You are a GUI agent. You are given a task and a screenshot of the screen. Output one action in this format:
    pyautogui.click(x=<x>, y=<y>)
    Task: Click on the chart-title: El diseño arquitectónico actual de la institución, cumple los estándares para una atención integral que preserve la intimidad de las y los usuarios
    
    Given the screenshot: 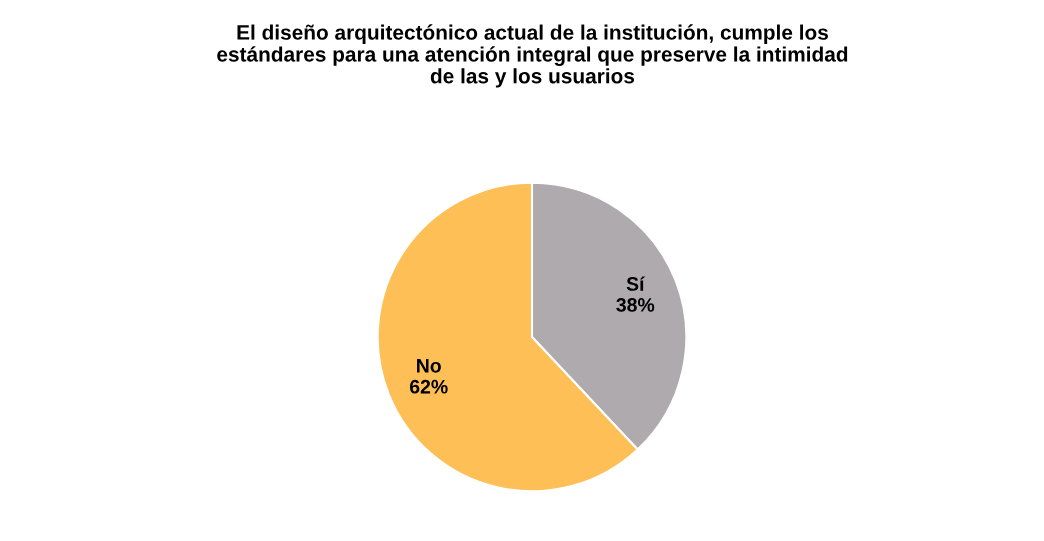 What is the action you would take?
    pyautogui.click(x=532, y=56)
    